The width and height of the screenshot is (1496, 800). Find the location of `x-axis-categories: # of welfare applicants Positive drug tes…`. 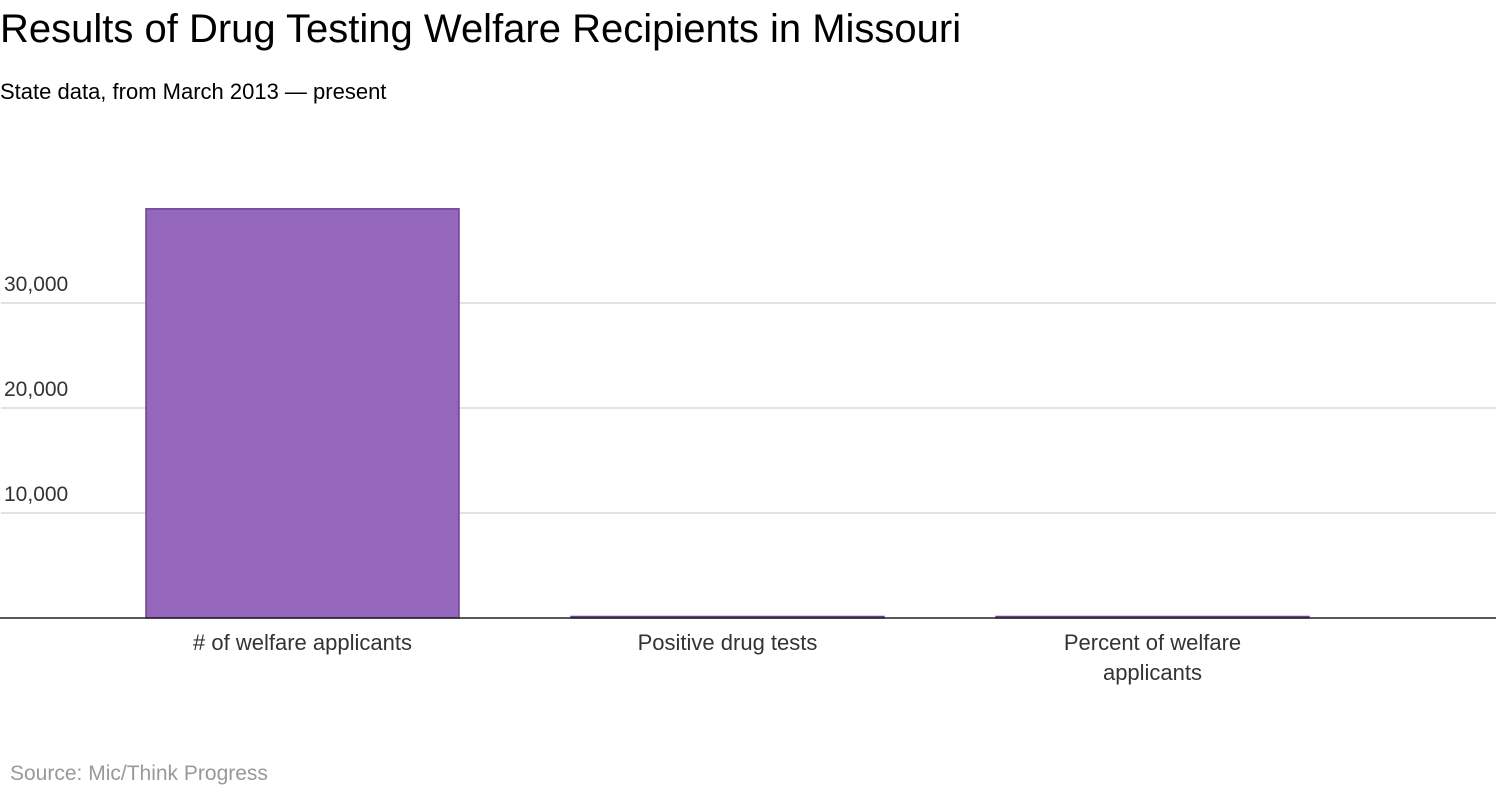

x-axis-categories: # of welfare applicants Positive drug tes… is located at coordinates (717, 657).